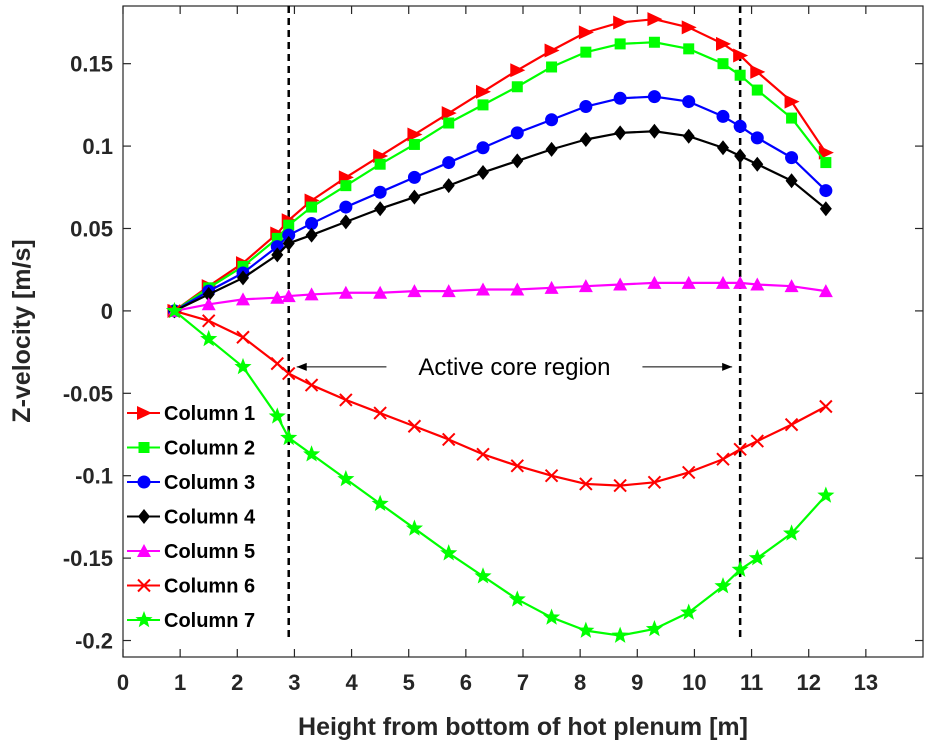 Image resolution: width=931 pixels, height=753 pixels. Describe the element at coordinates (209, 449) in the screenshot. I see `legend-label: Column 2` at that location.